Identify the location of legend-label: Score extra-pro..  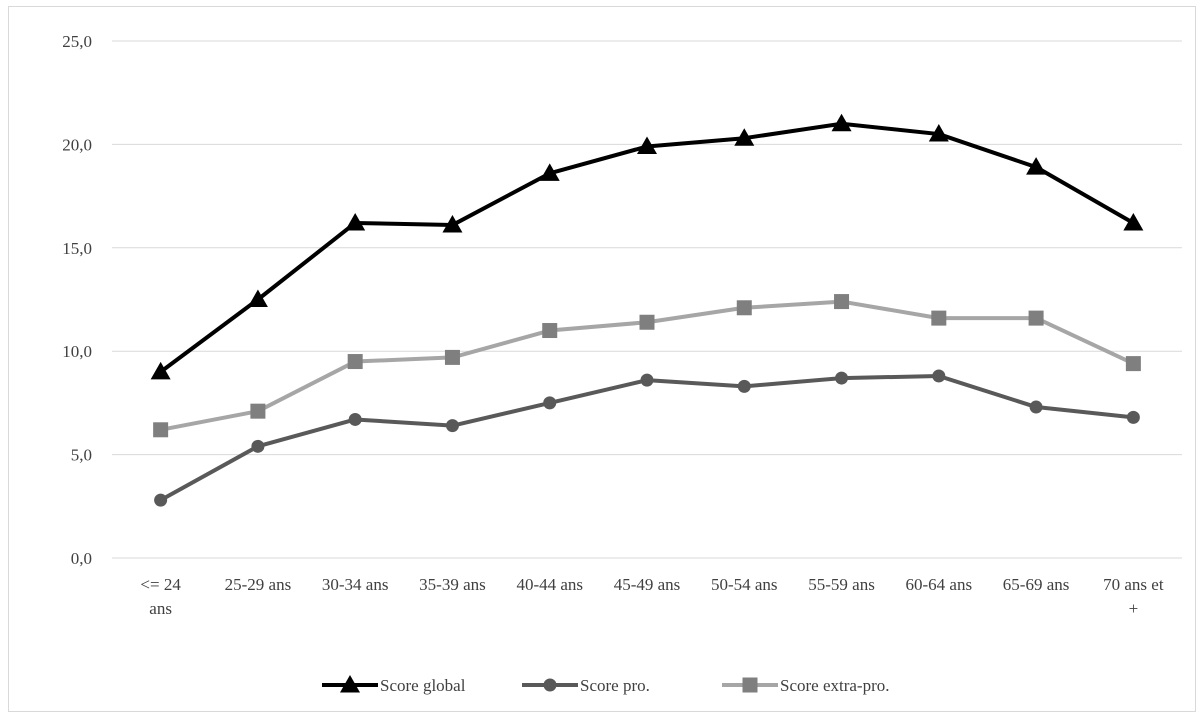
(835, 685).